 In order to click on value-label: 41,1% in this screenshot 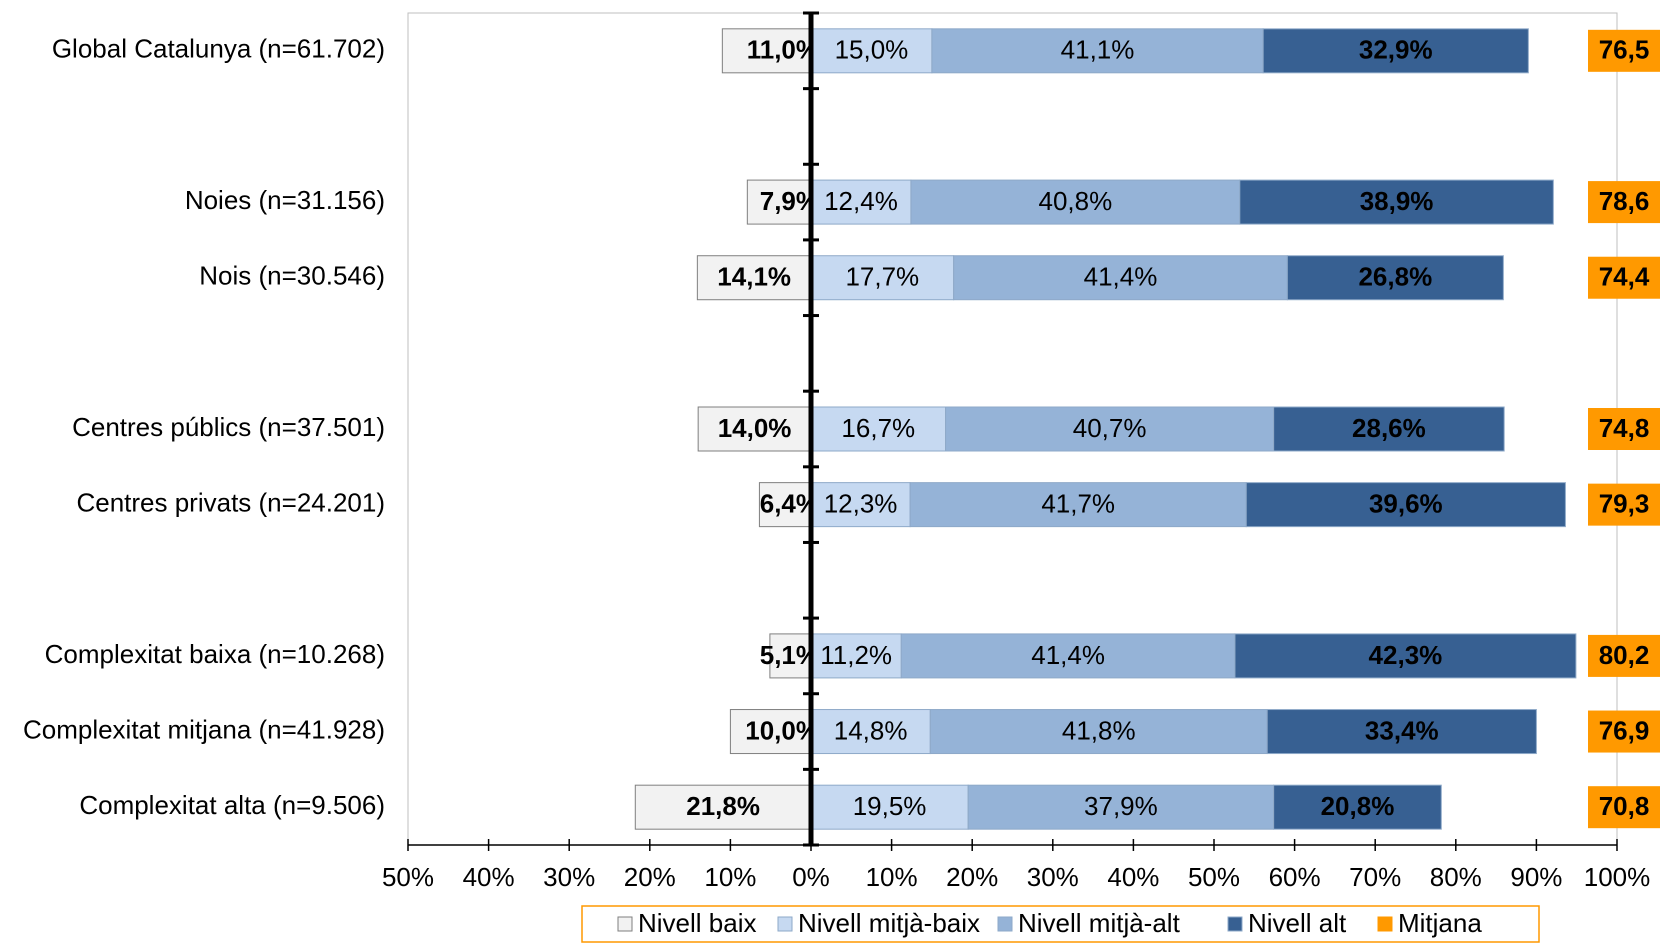, I will do `click(1098, 50)`.